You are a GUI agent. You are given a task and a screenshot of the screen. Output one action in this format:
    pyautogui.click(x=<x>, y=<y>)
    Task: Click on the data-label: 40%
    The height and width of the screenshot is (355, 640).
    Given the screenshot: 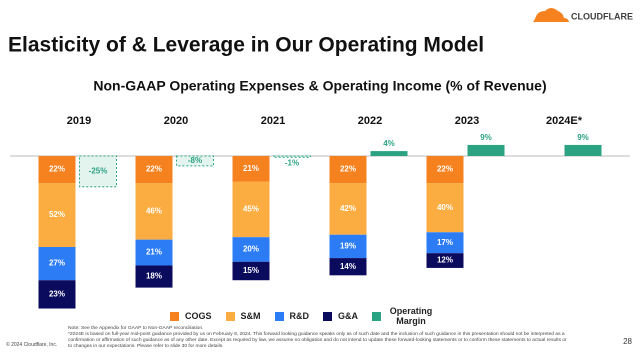 What is the action you would take?
    pyautogui.click(x=445, y=207)
    